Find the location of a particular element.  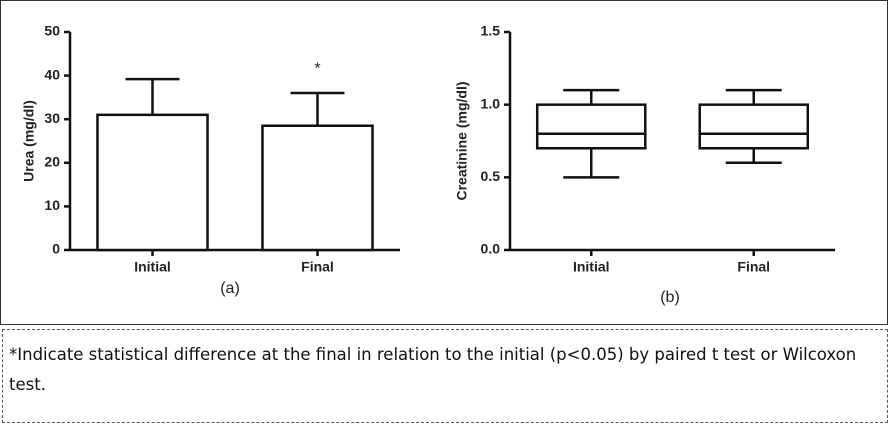

y-tick-label: 10 is located at coordinates (52, 205).